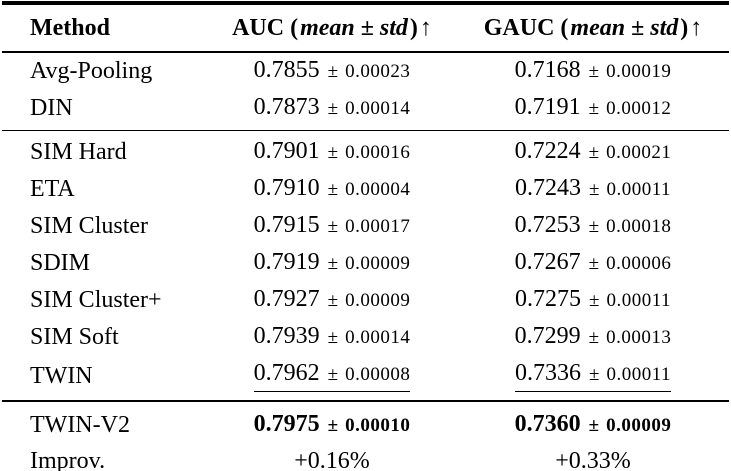  I want to click on auc-cell: 0.7927 ±0.00009, so click(332, 300).